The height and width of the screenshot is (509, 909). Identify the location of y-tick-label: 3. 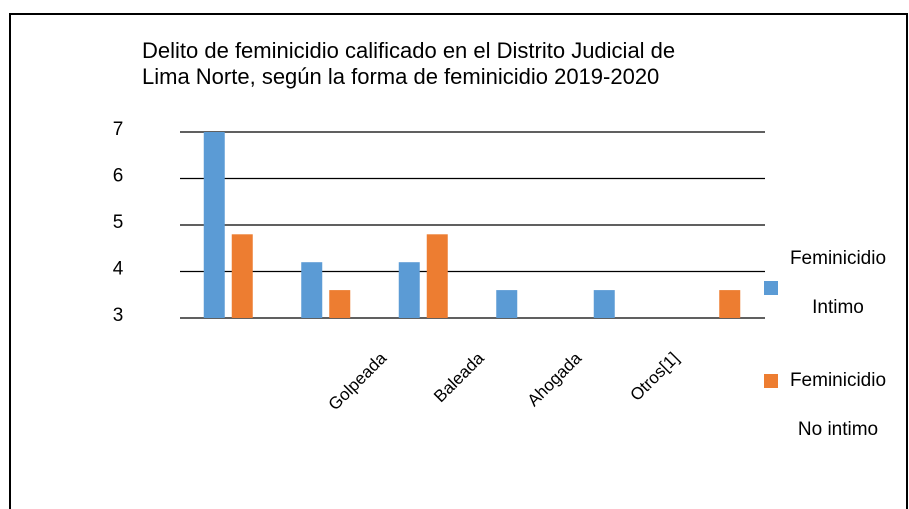
(118, 315).